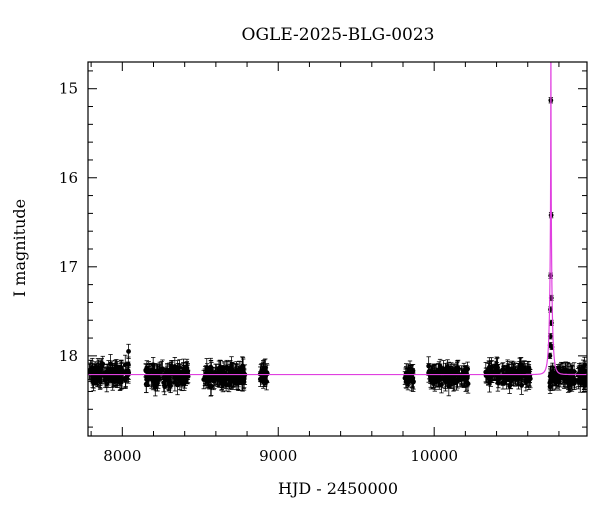 This screenshot has height=512, width=600. What do you see at coordinates (128, 351) in the screenshot?
I see `outlier-point` at bounding box center [128, 351].